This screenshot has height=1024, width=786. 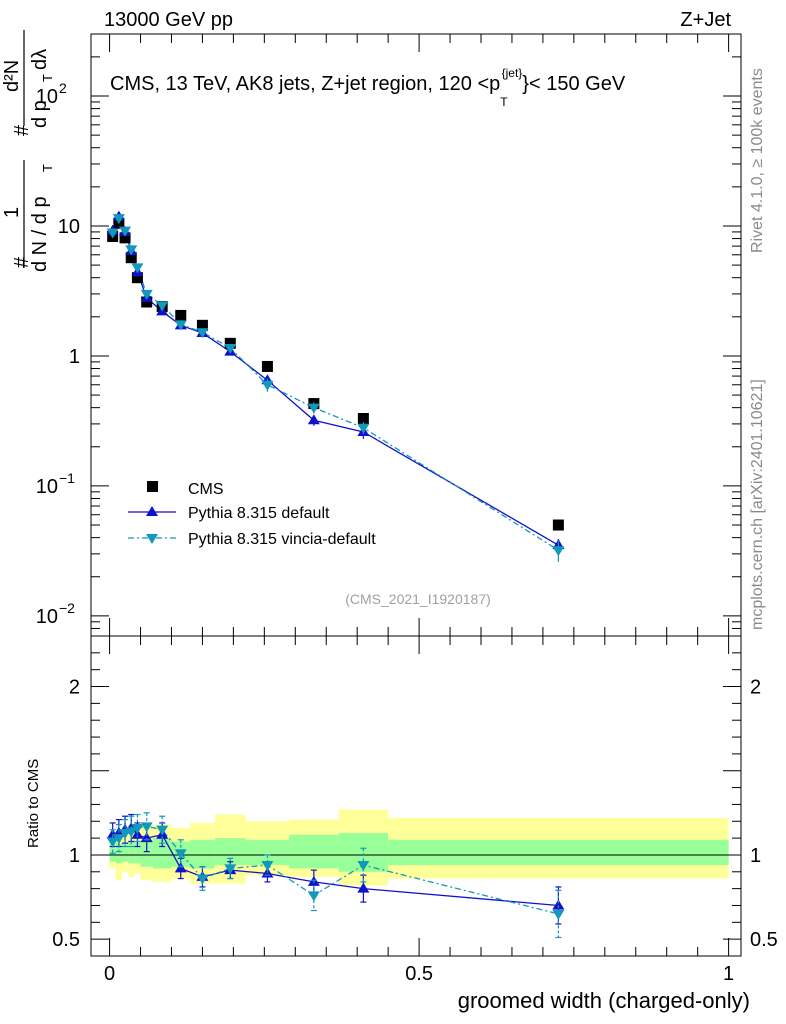 I want to click on main-ylabel-one: 1, so click(x=12, y=212).